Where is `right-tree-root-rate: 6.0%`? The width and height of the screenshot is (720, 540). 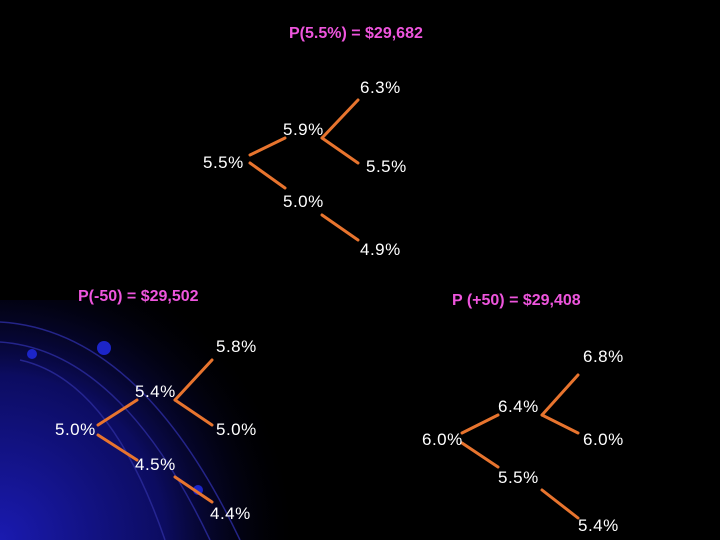 right-tree-root-rate: 6.0% is located at coordinates (442, 439).